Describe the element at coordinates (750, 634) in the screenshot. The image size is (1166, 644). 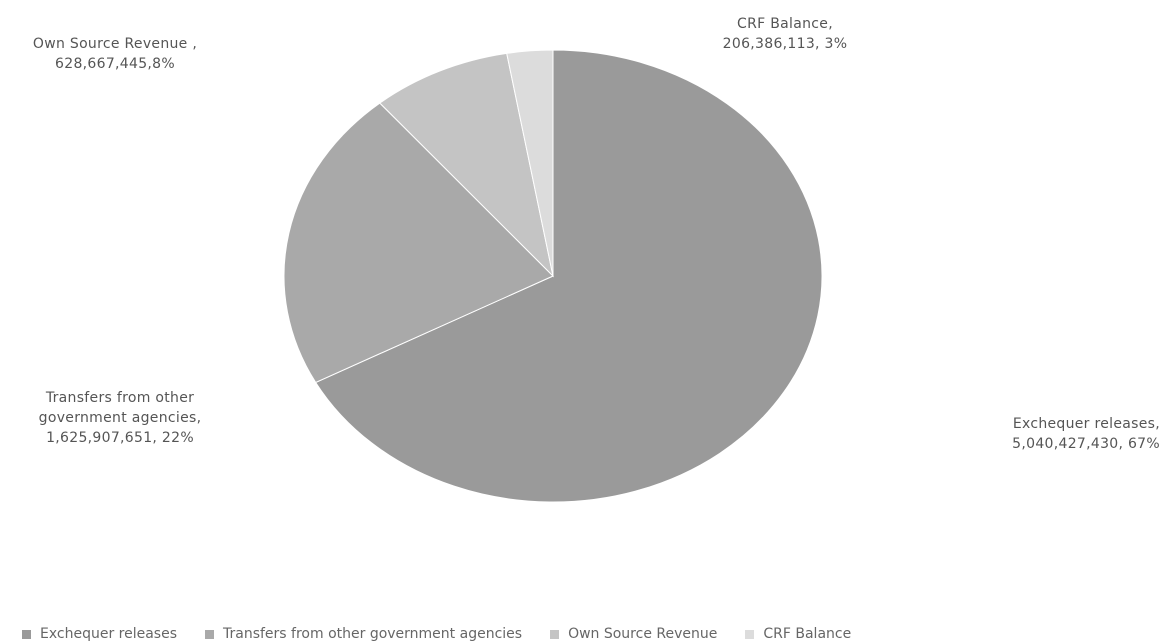
I see `legend-swatch-crf-balance` at that location.